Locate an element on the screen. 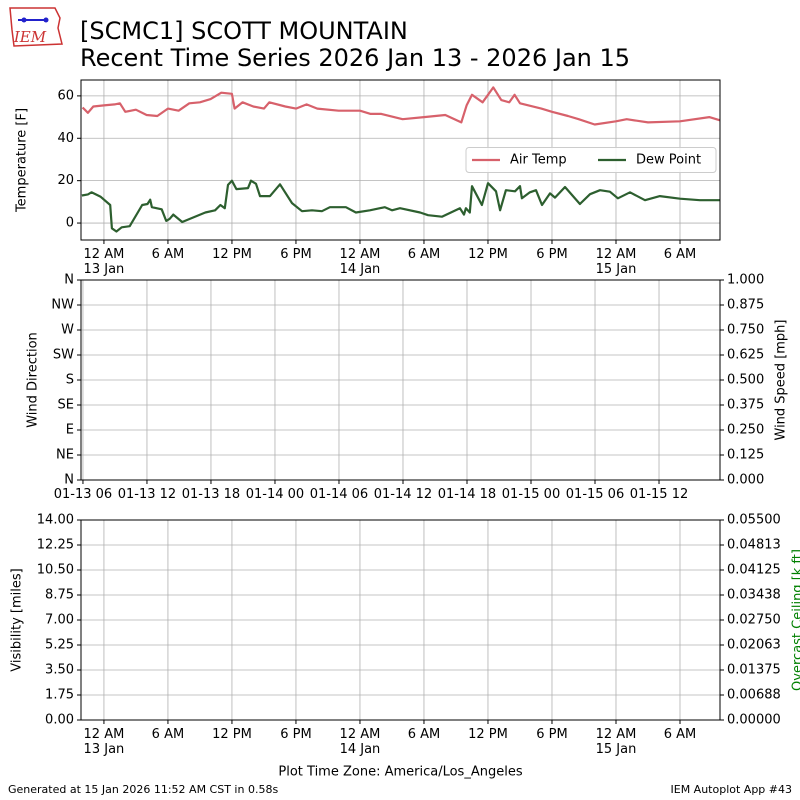  y2-tick-label: 0.04125 is located at coordinates (754, 570).